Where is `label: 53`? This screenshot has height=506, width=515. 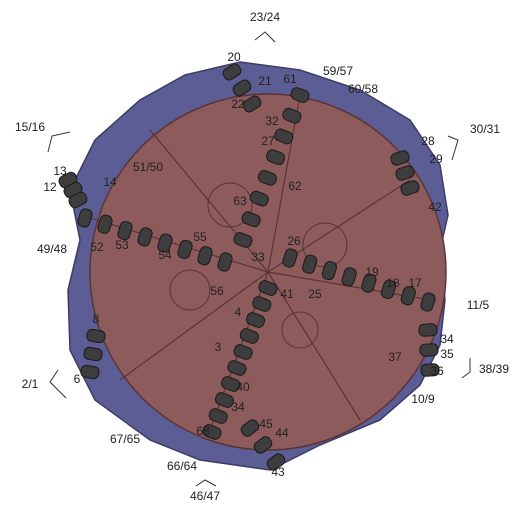
label: 53 is located at coordinates (122, 245).